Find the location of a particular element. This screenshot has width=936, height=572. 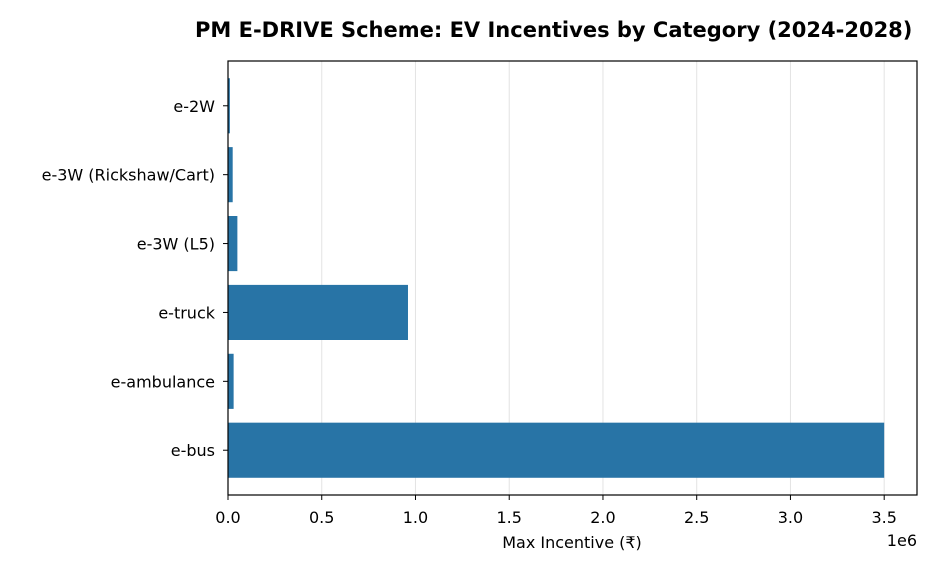

x-tick-label: 3.5 is located at coordinates (883, 517).